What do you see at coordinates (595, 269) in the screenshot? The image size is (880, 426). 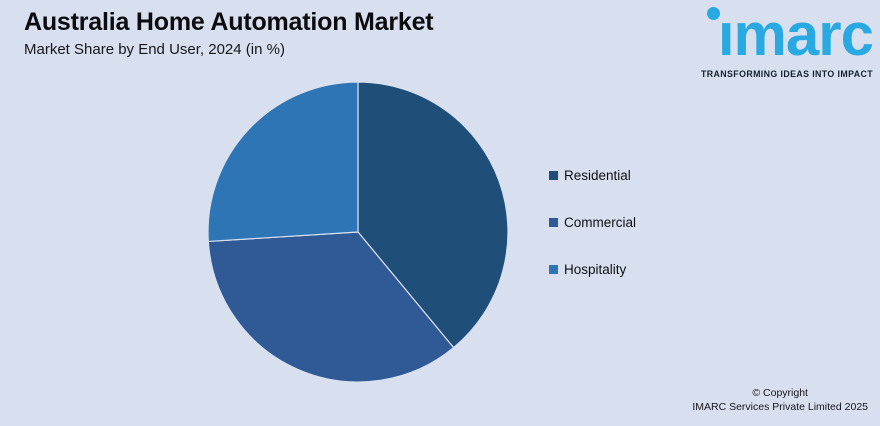 I see `legend-label-hospitality: Hospitality` at bounding box center [595, 269].